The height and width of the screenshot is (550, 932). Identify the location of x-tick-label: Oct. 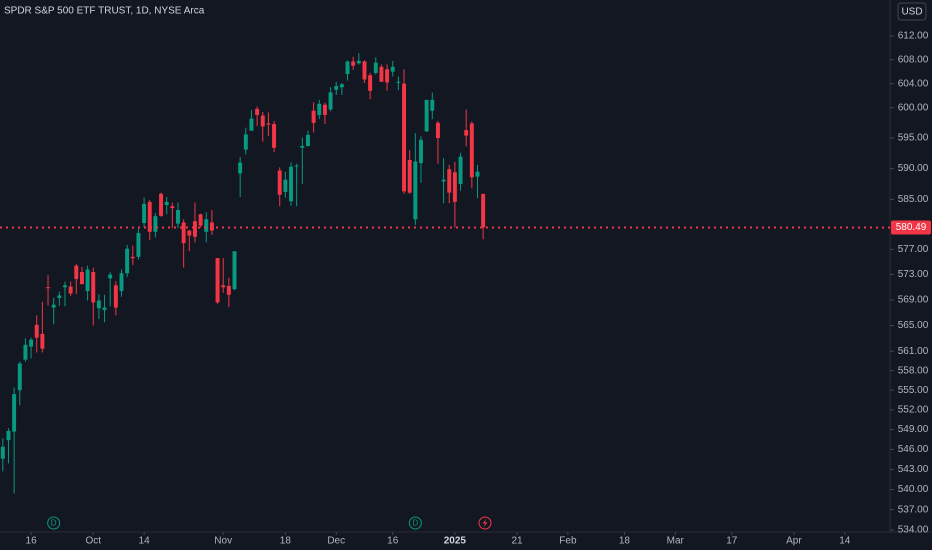
(93, 541).